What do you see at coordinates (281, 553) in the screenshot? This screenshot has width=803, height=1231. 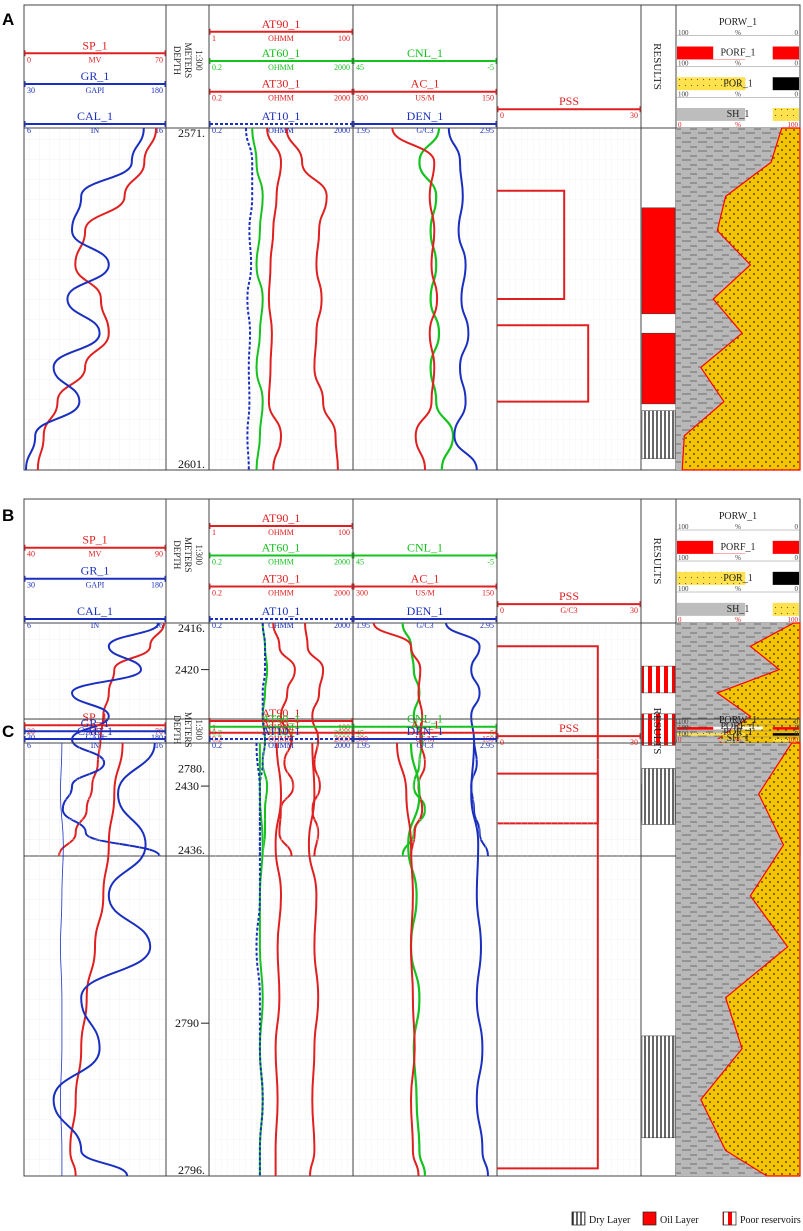 I see `header-at60: AT60_1 0.2 2000 OHMM` at bounding box center [281, 553].